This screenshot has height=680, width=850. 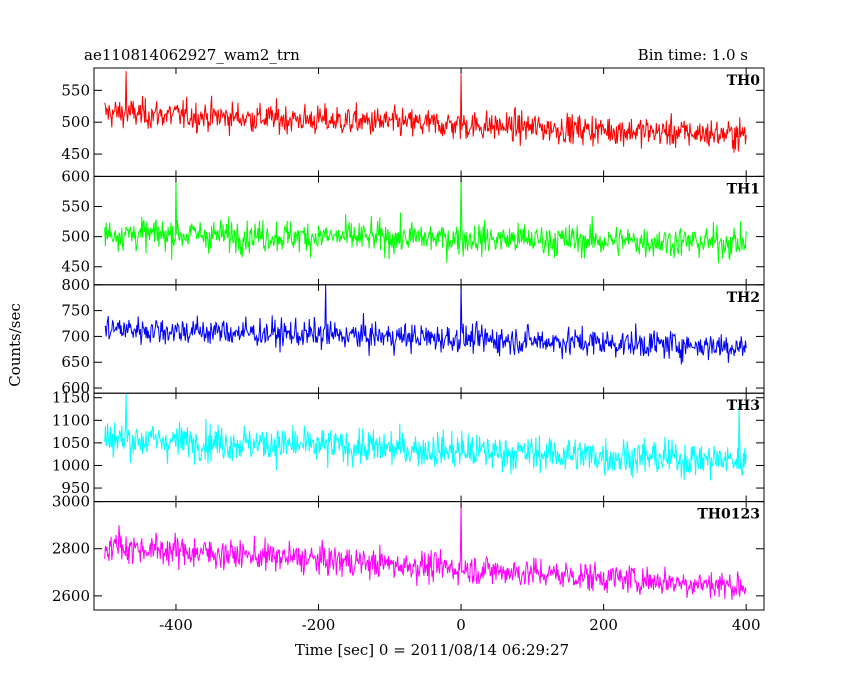 What do you see at coordinates (71, 443) in the screenshot?
I see `y-tick-label: 1050` at bounding box center [71, 443].